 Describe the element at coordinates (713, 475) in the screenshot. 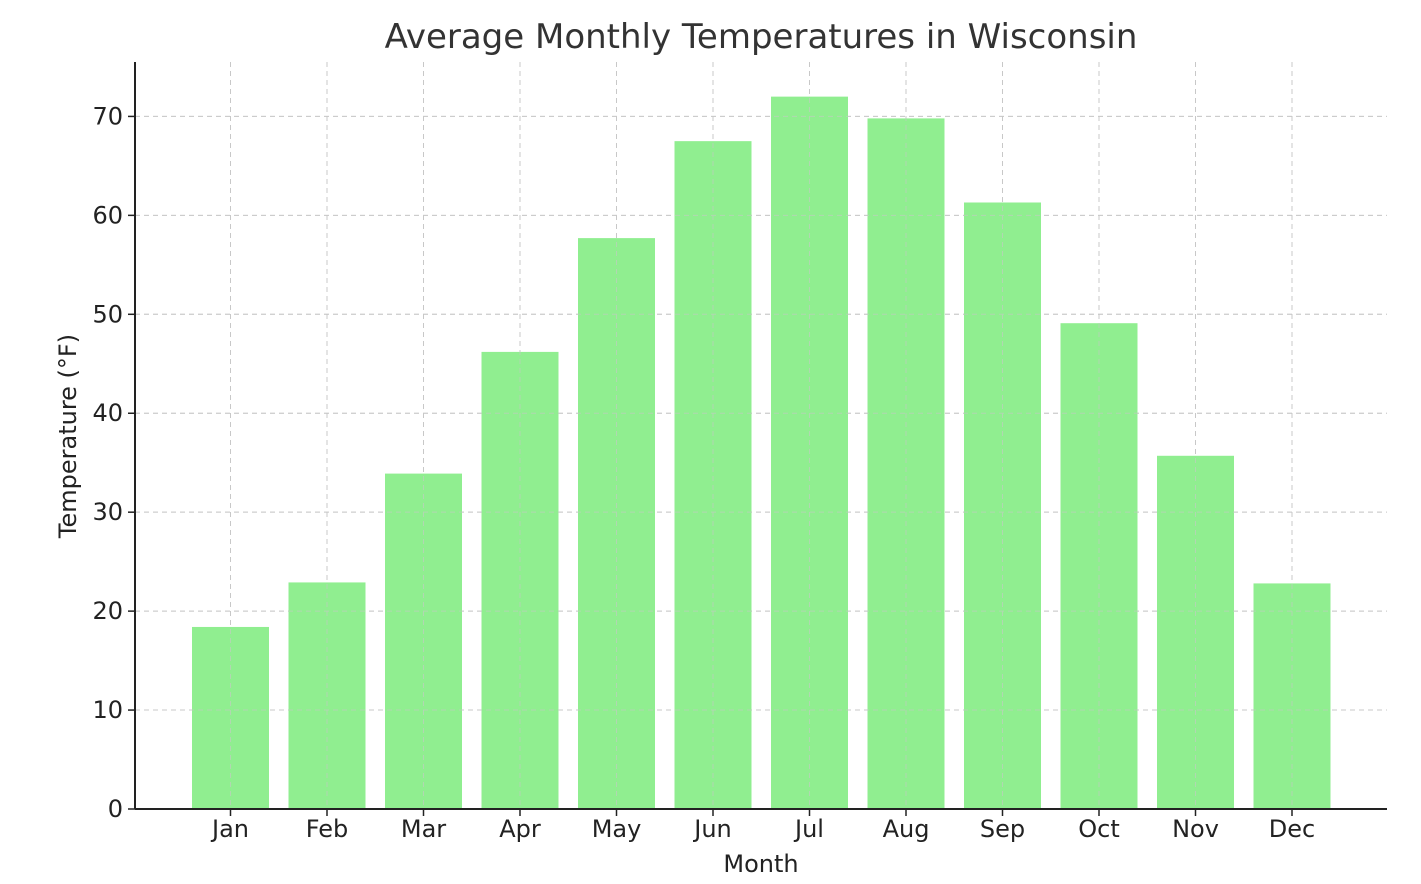

I see `bar-jun` at that location.